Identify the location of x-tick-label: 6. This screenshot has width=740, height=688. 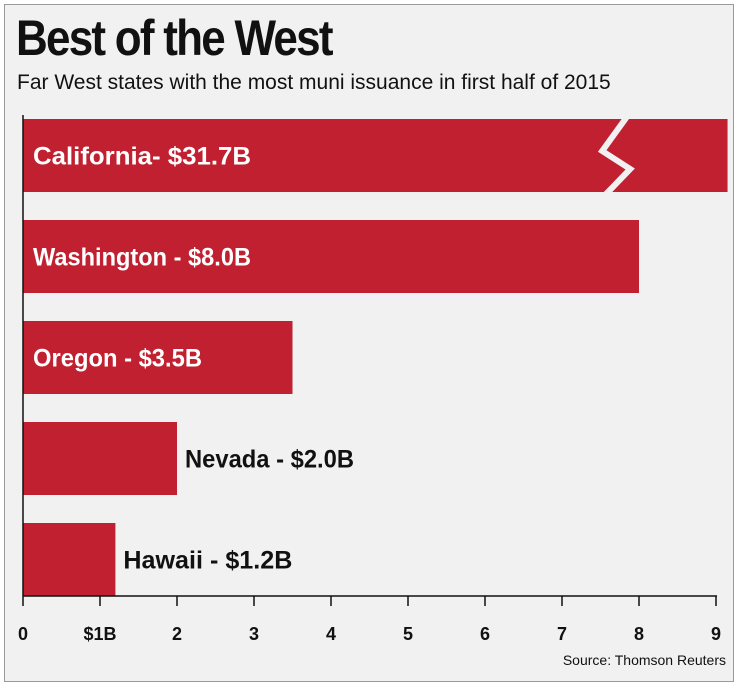
(485, 634).